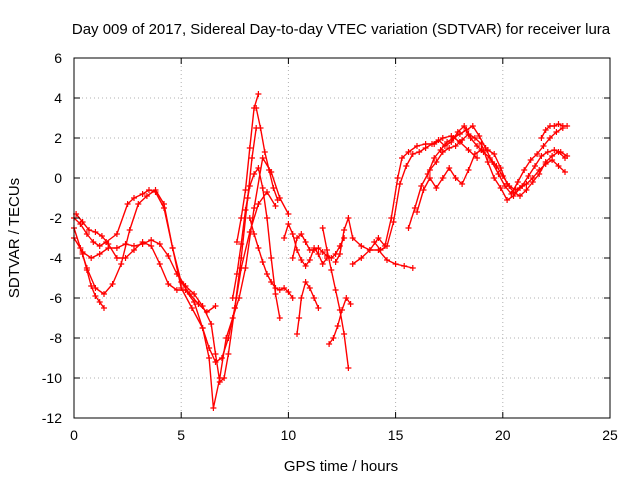 The image size is (640, 485). Describe the element at coordinates (503, 435) in the screenshot. I see `x-tick-label: 20` at that location.